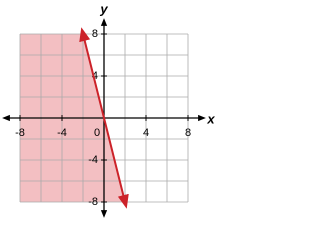 The width and height of the screenshot is (320, 240). Describe the element at coordinates (188, 133) in the screenshot. I see `x-tick-label: 8` at that location.